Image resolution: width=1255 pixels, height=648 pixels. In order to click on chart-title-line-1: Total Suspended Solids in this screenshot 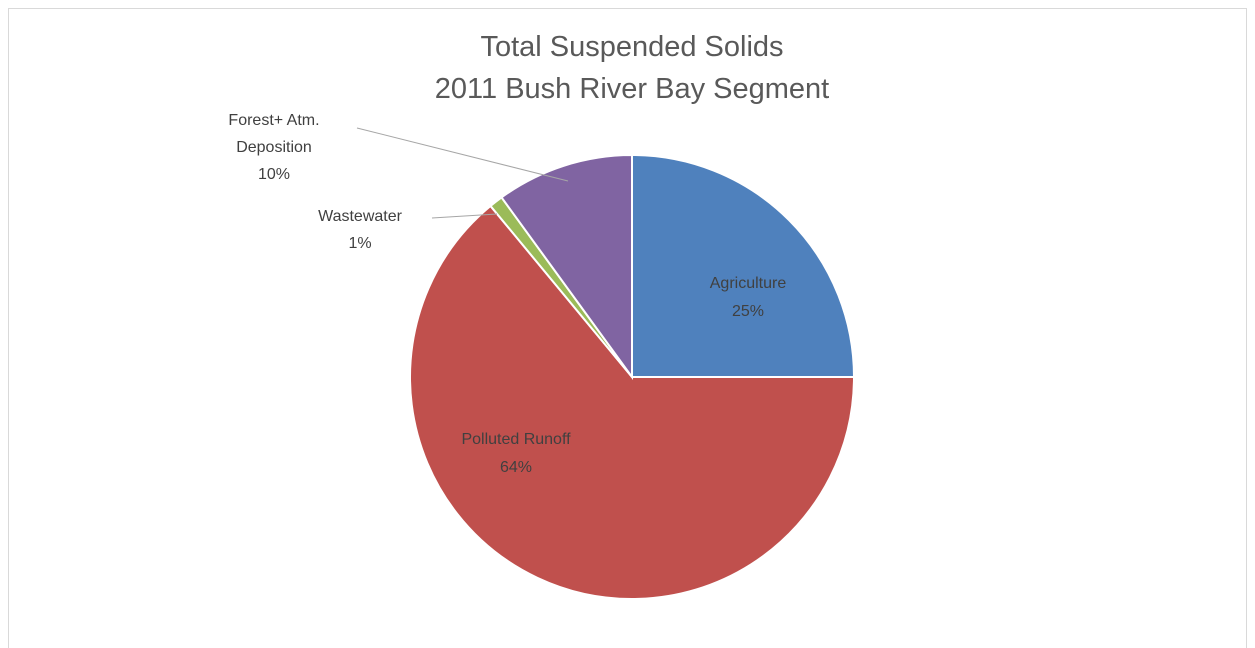, I will do `click(631, 47)`.